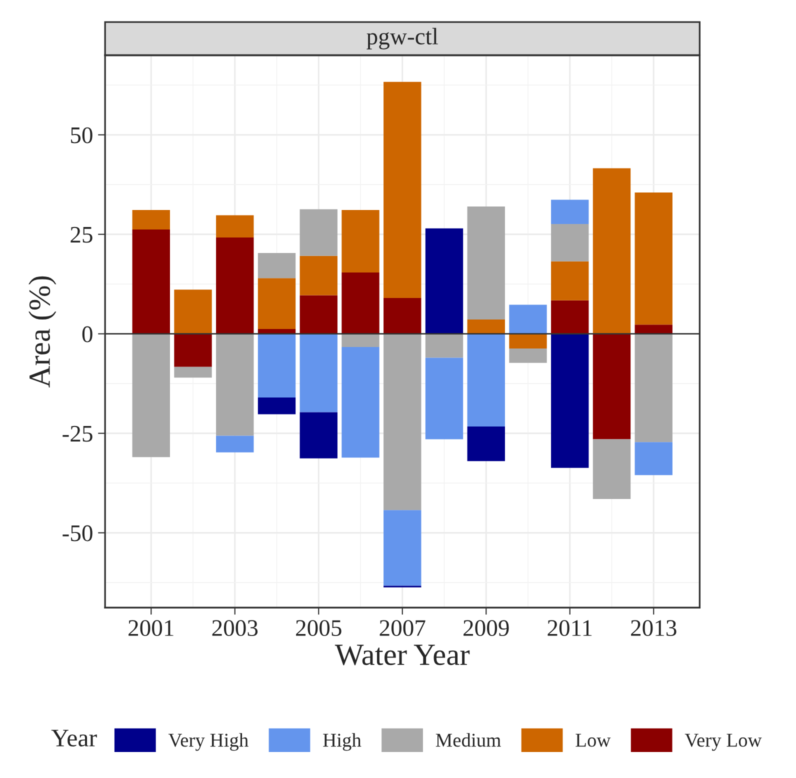 This screenshot has height=778, width=796. What do you see at coordinates (151, 628) in the screenshot?
I see `x-tick-label: 2001` at bounding box center [151, 628].